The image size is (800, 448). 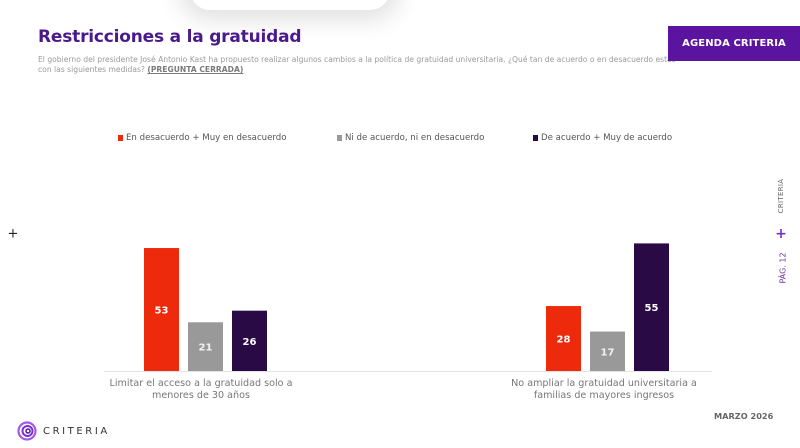 What do you see at coordinates (195, 69) in the screenshot?
I see `question-type-tag: (PREGUNTA CERRADA)` at bounding box center [195, 69].